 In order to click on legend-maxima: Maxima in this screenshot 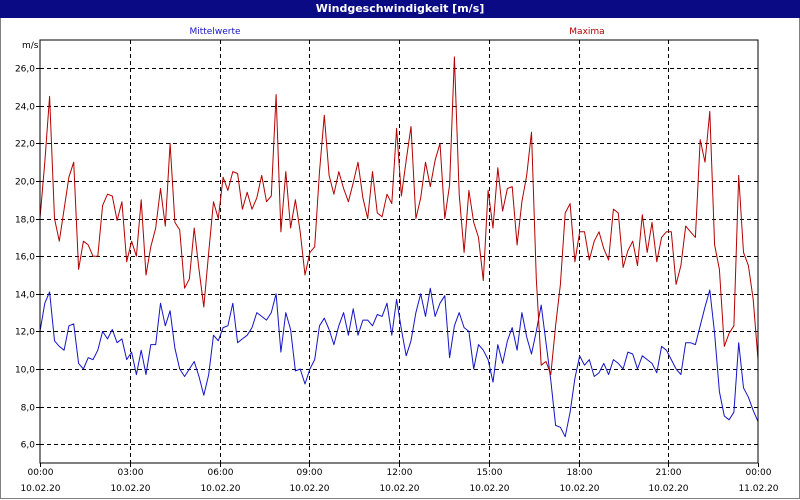, I will do `click(586, 32)`.